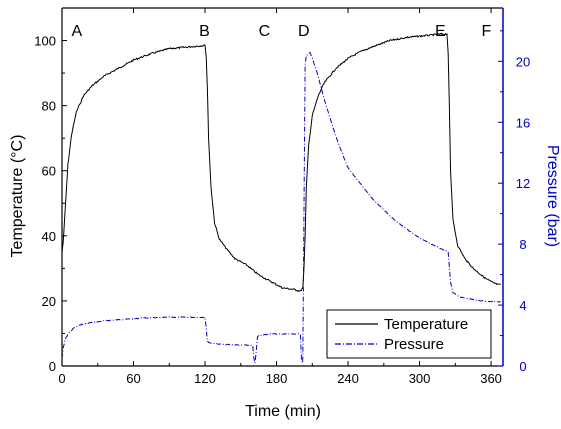 The width and height of the screenshot is (561, 429). What do you see at coordinates (49, 171) in the screenshot?
I see `y-left-tick-label: 60` at bounding box center [49, 171].